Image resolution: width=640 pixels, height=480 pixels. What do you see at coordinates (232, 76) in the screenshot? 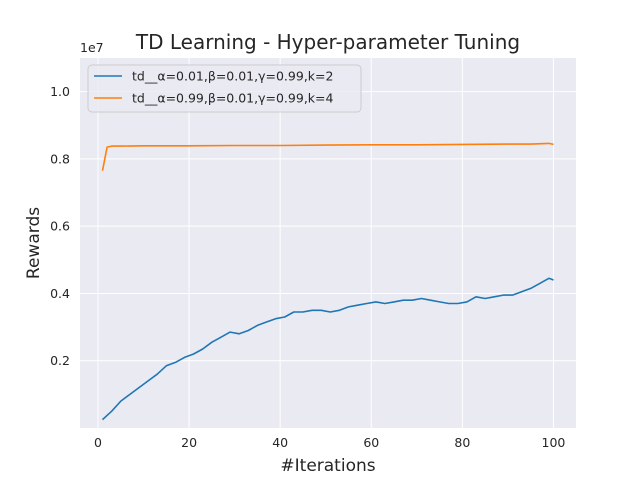
I see `legend-label-1: td__α=0.01,β=0.01,γ=0.99,k=2` at bounding box center [232, 76].